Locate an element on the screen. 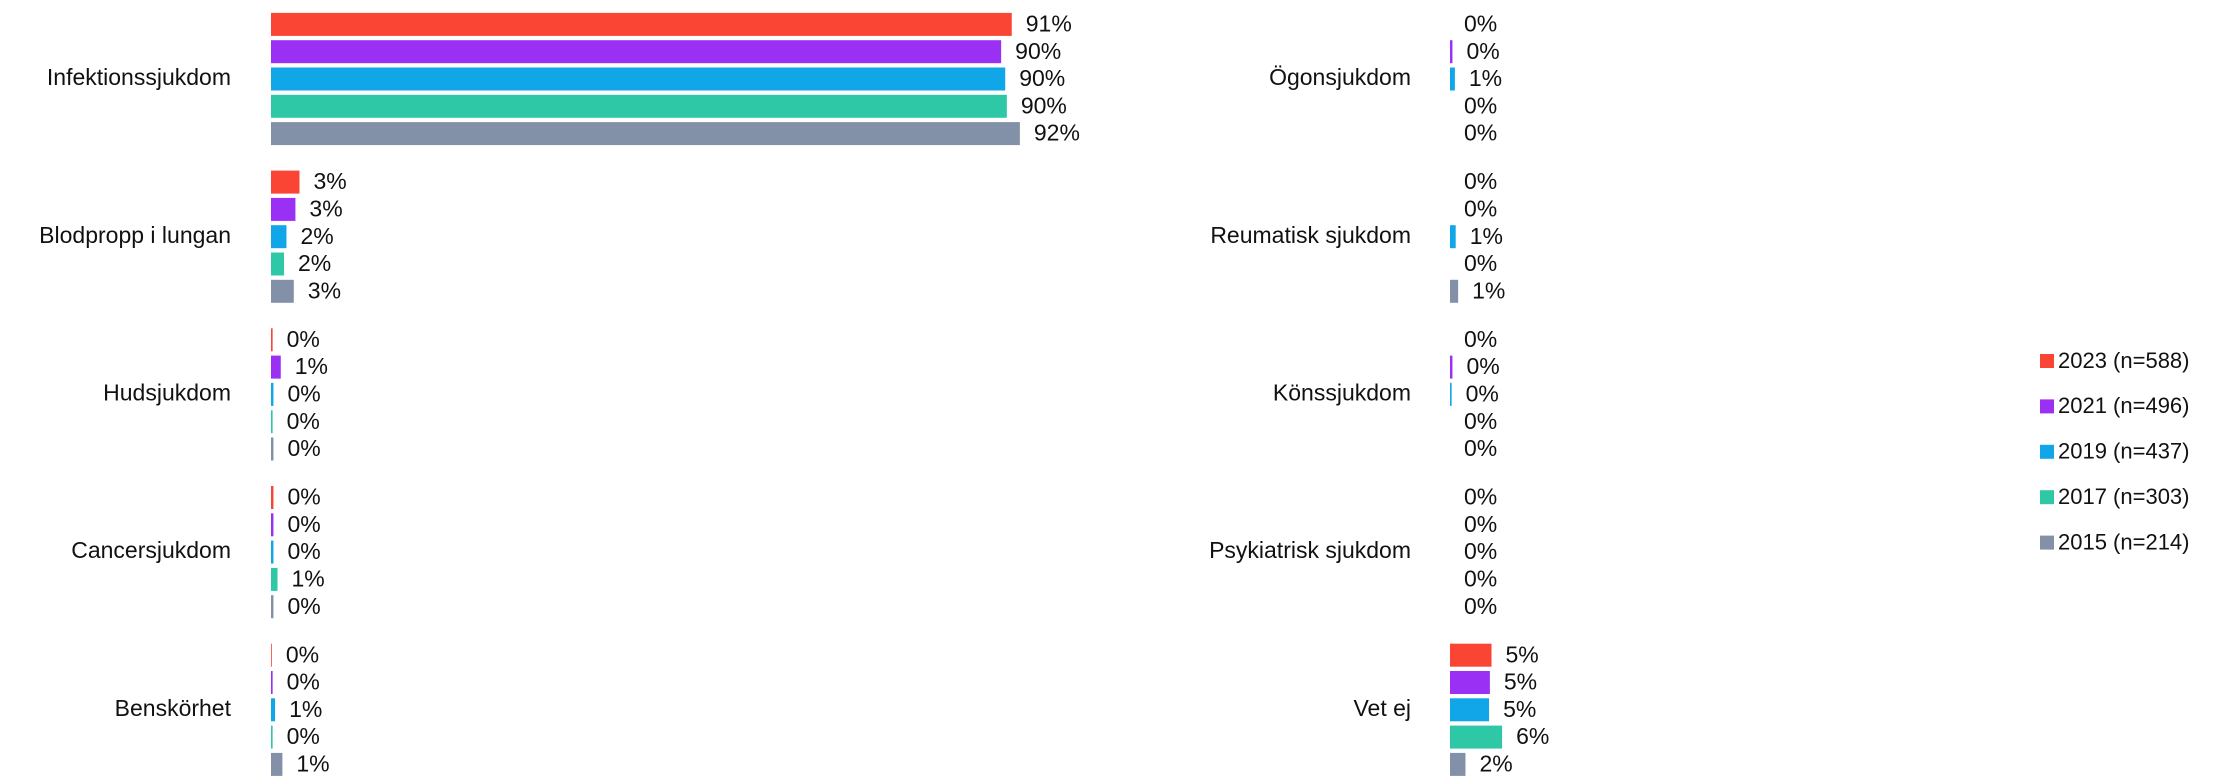 Image resolution: width=2221 pixels, height=776 pixels. legend-label: 2019 (n=437) is located at coordinates (2124, 451).